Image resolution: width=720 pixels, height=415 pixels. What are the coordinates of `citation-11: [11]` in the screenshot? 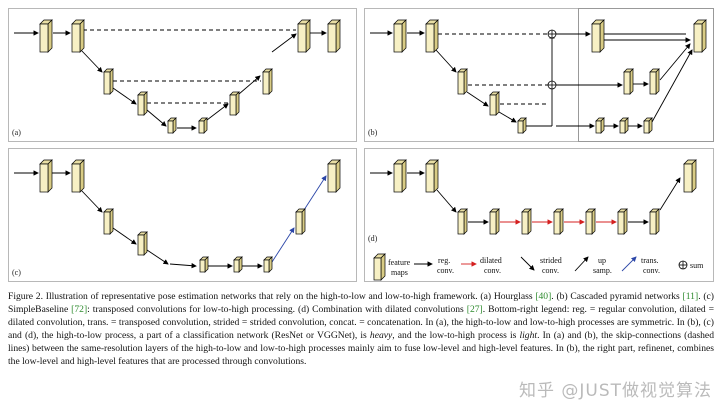 It's located at (690, 296).